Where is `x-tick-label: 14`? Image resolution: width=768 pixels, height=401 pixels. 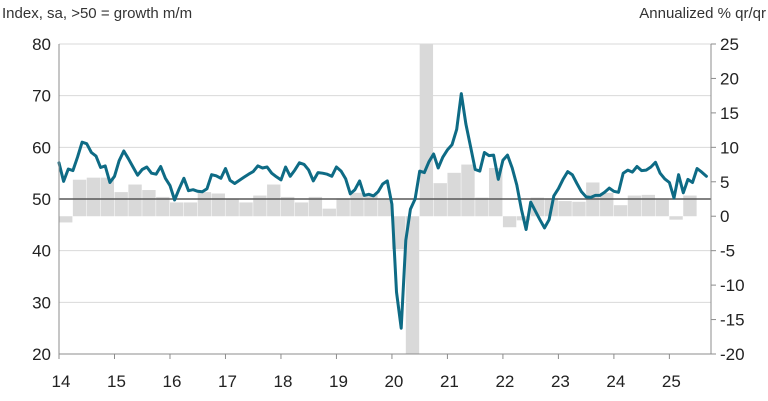
x-tick-label: 14 is located at coordinates (61, 381).